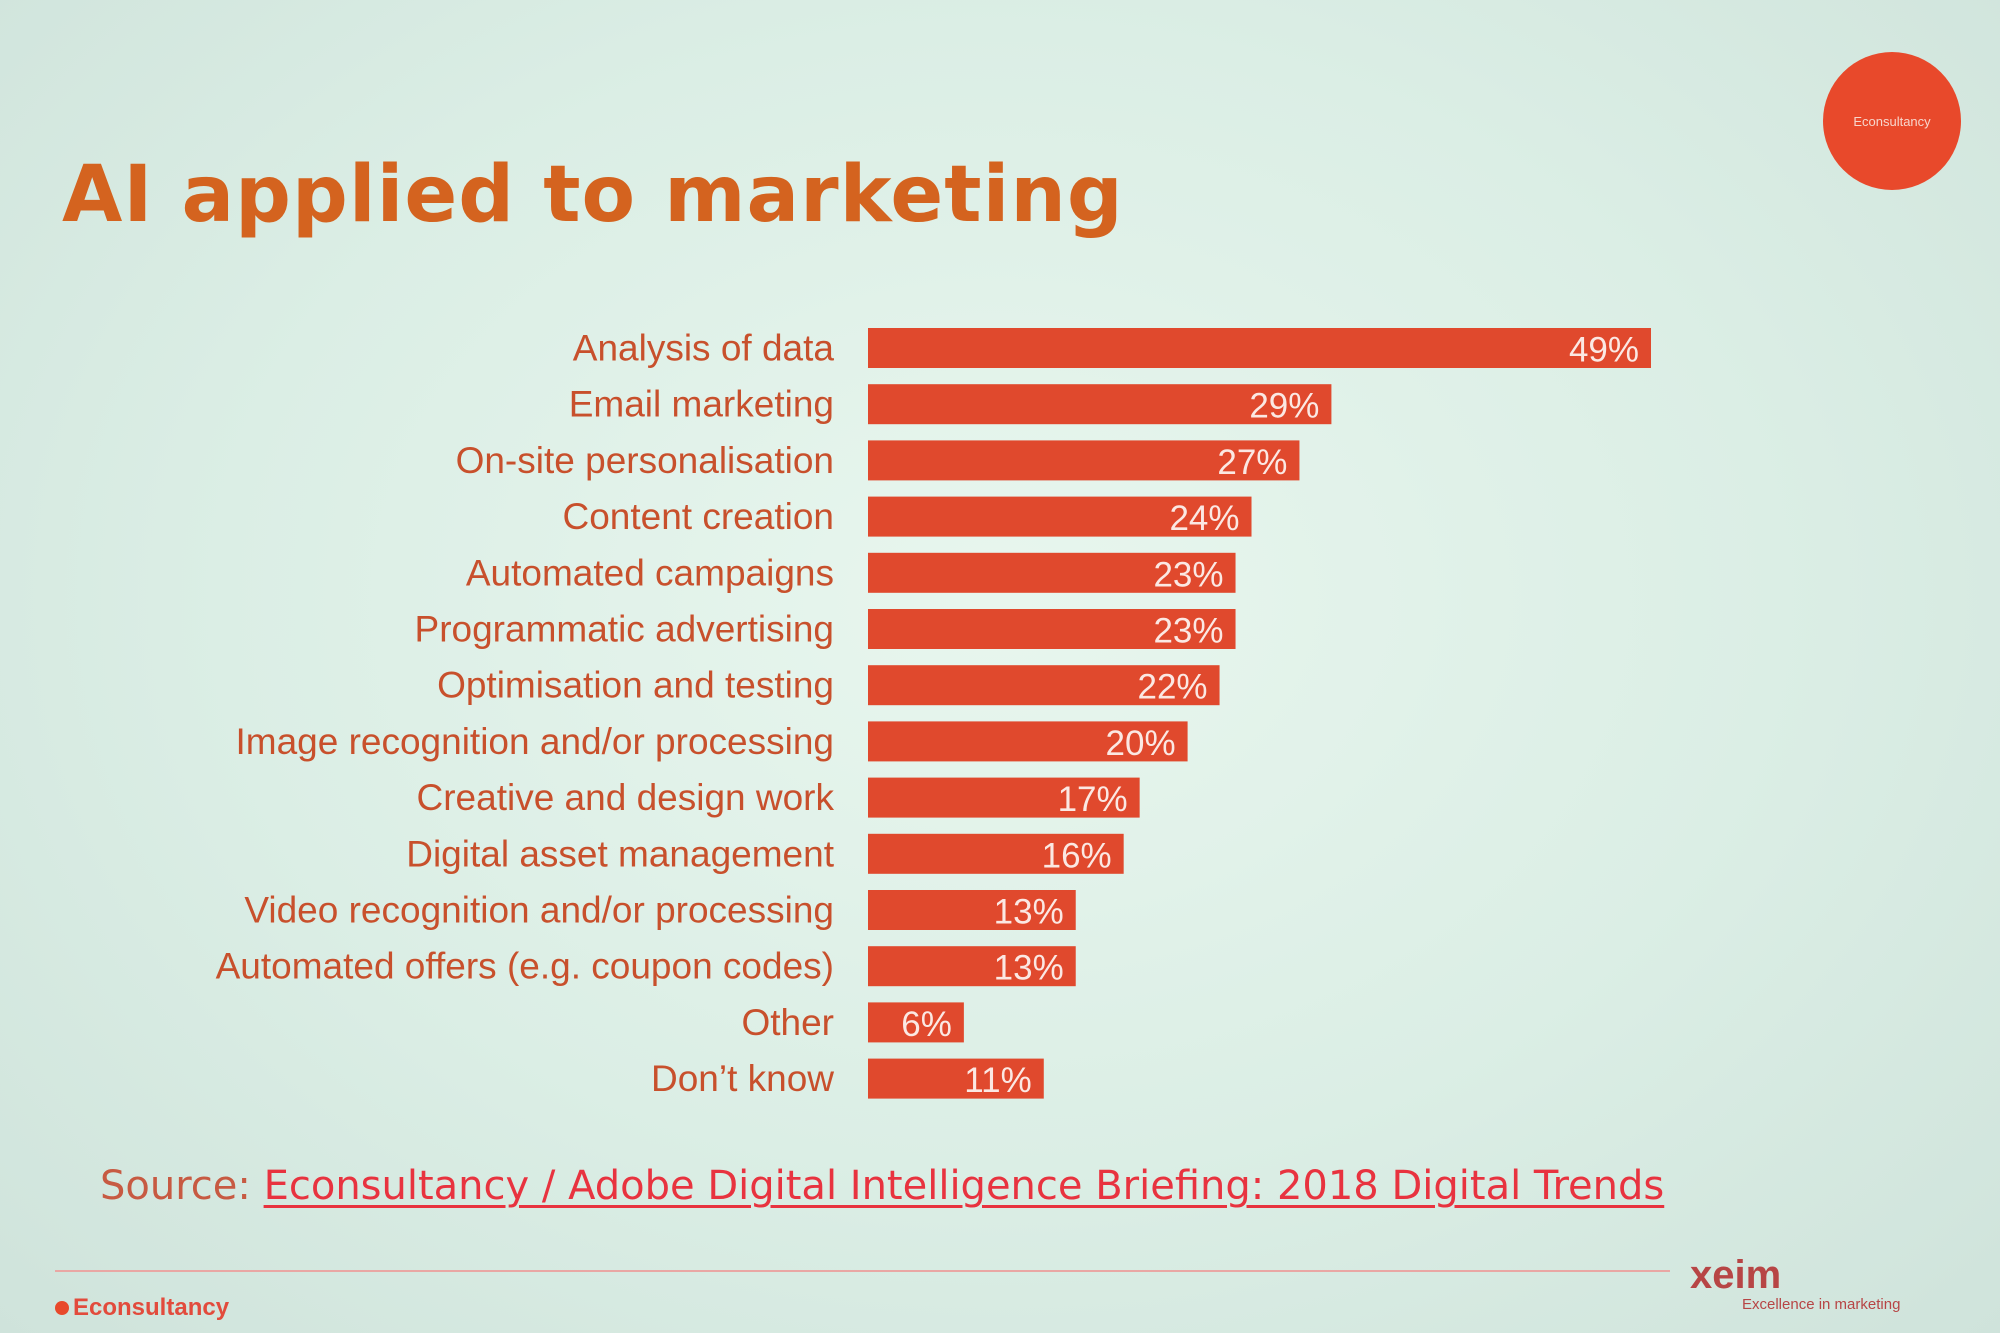 Image resolution: width=2000 pixels, height=1333 pixels. What do you see at coordinates (645, 460) in the screenshot?
I see `category-label: On-site personalisation` at bounding box center [645, 460].